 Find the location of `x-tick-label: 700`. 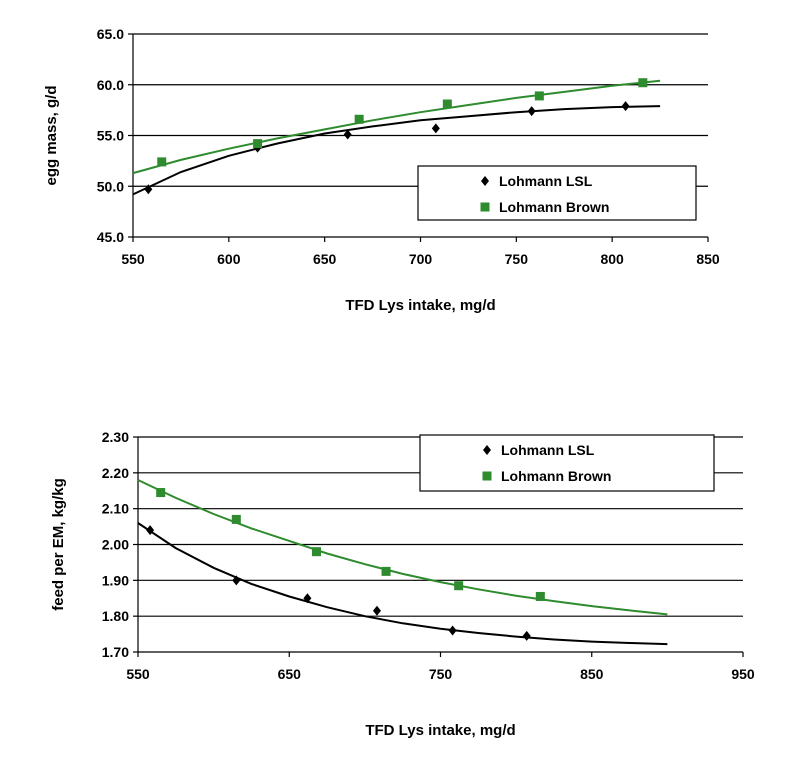

x-tick-label: 700 is located at coordinates (421, 259).